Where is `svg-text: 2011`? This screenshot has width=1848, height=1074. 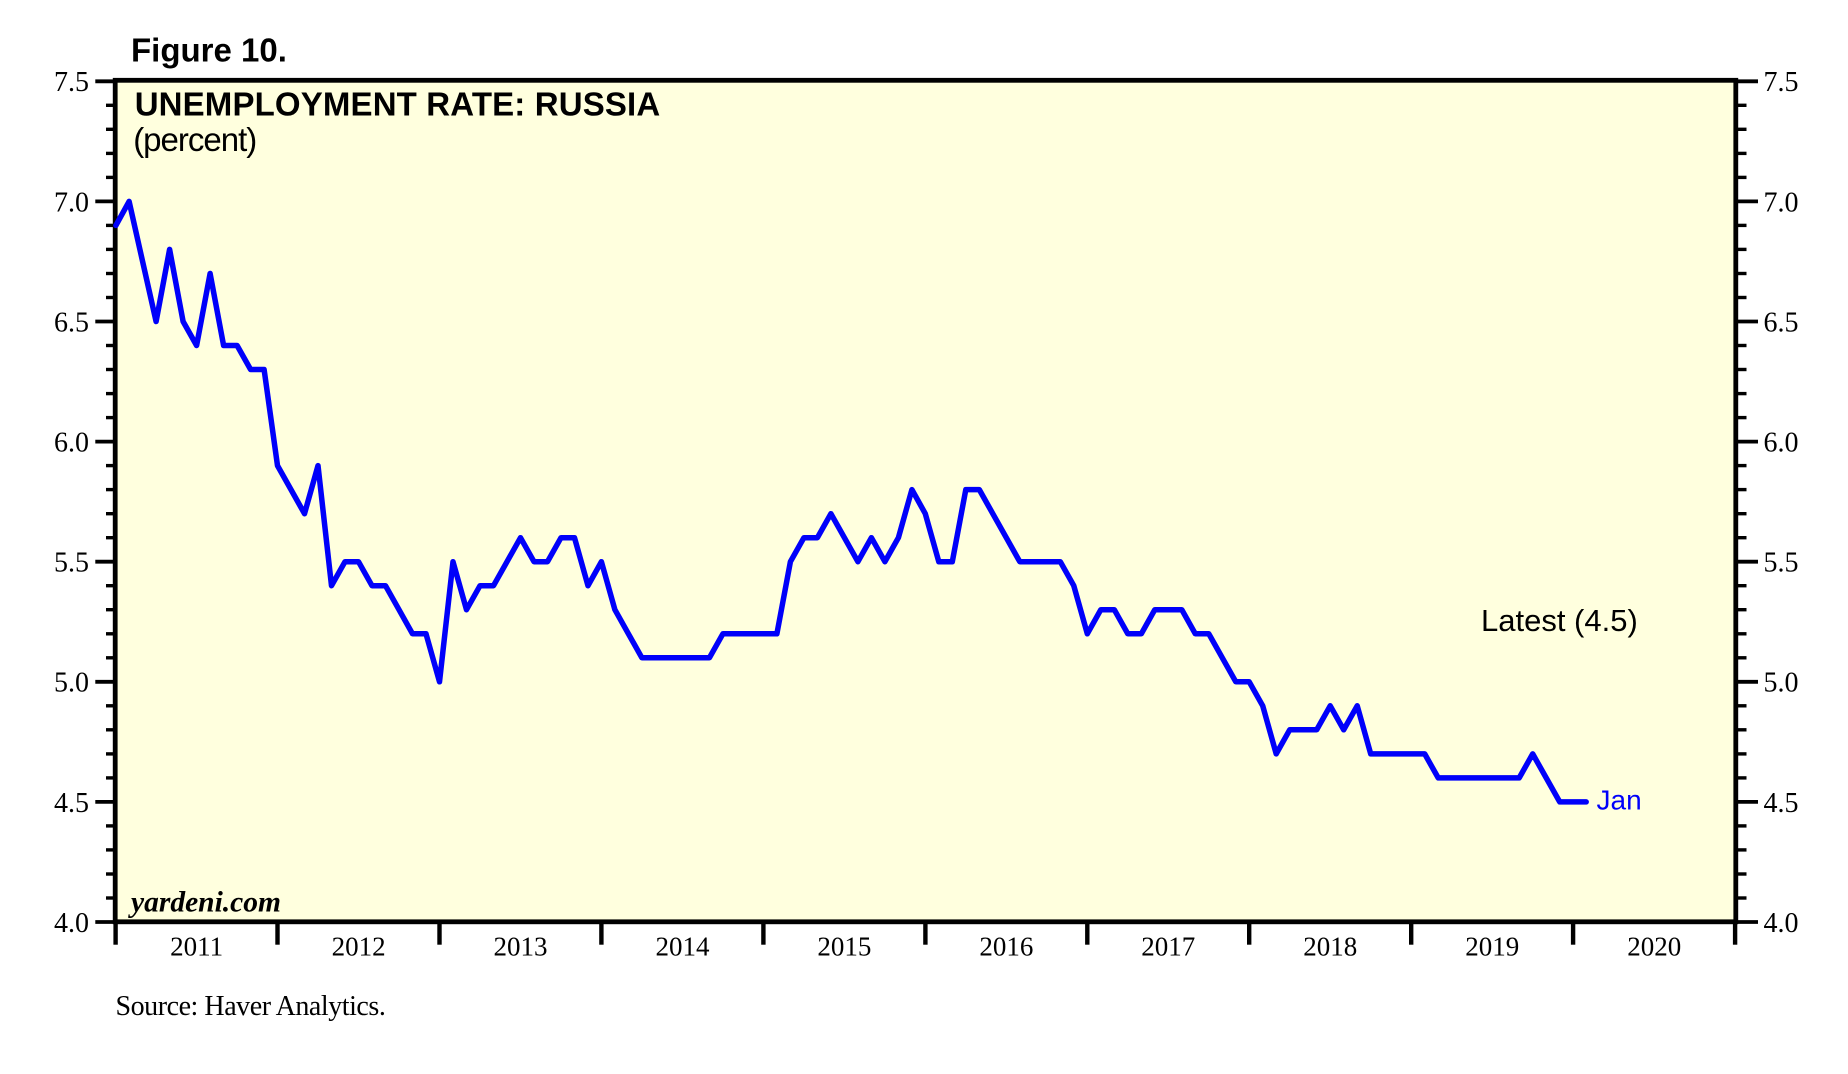
svg-text: 2011 is located at coordinates (196, 947).